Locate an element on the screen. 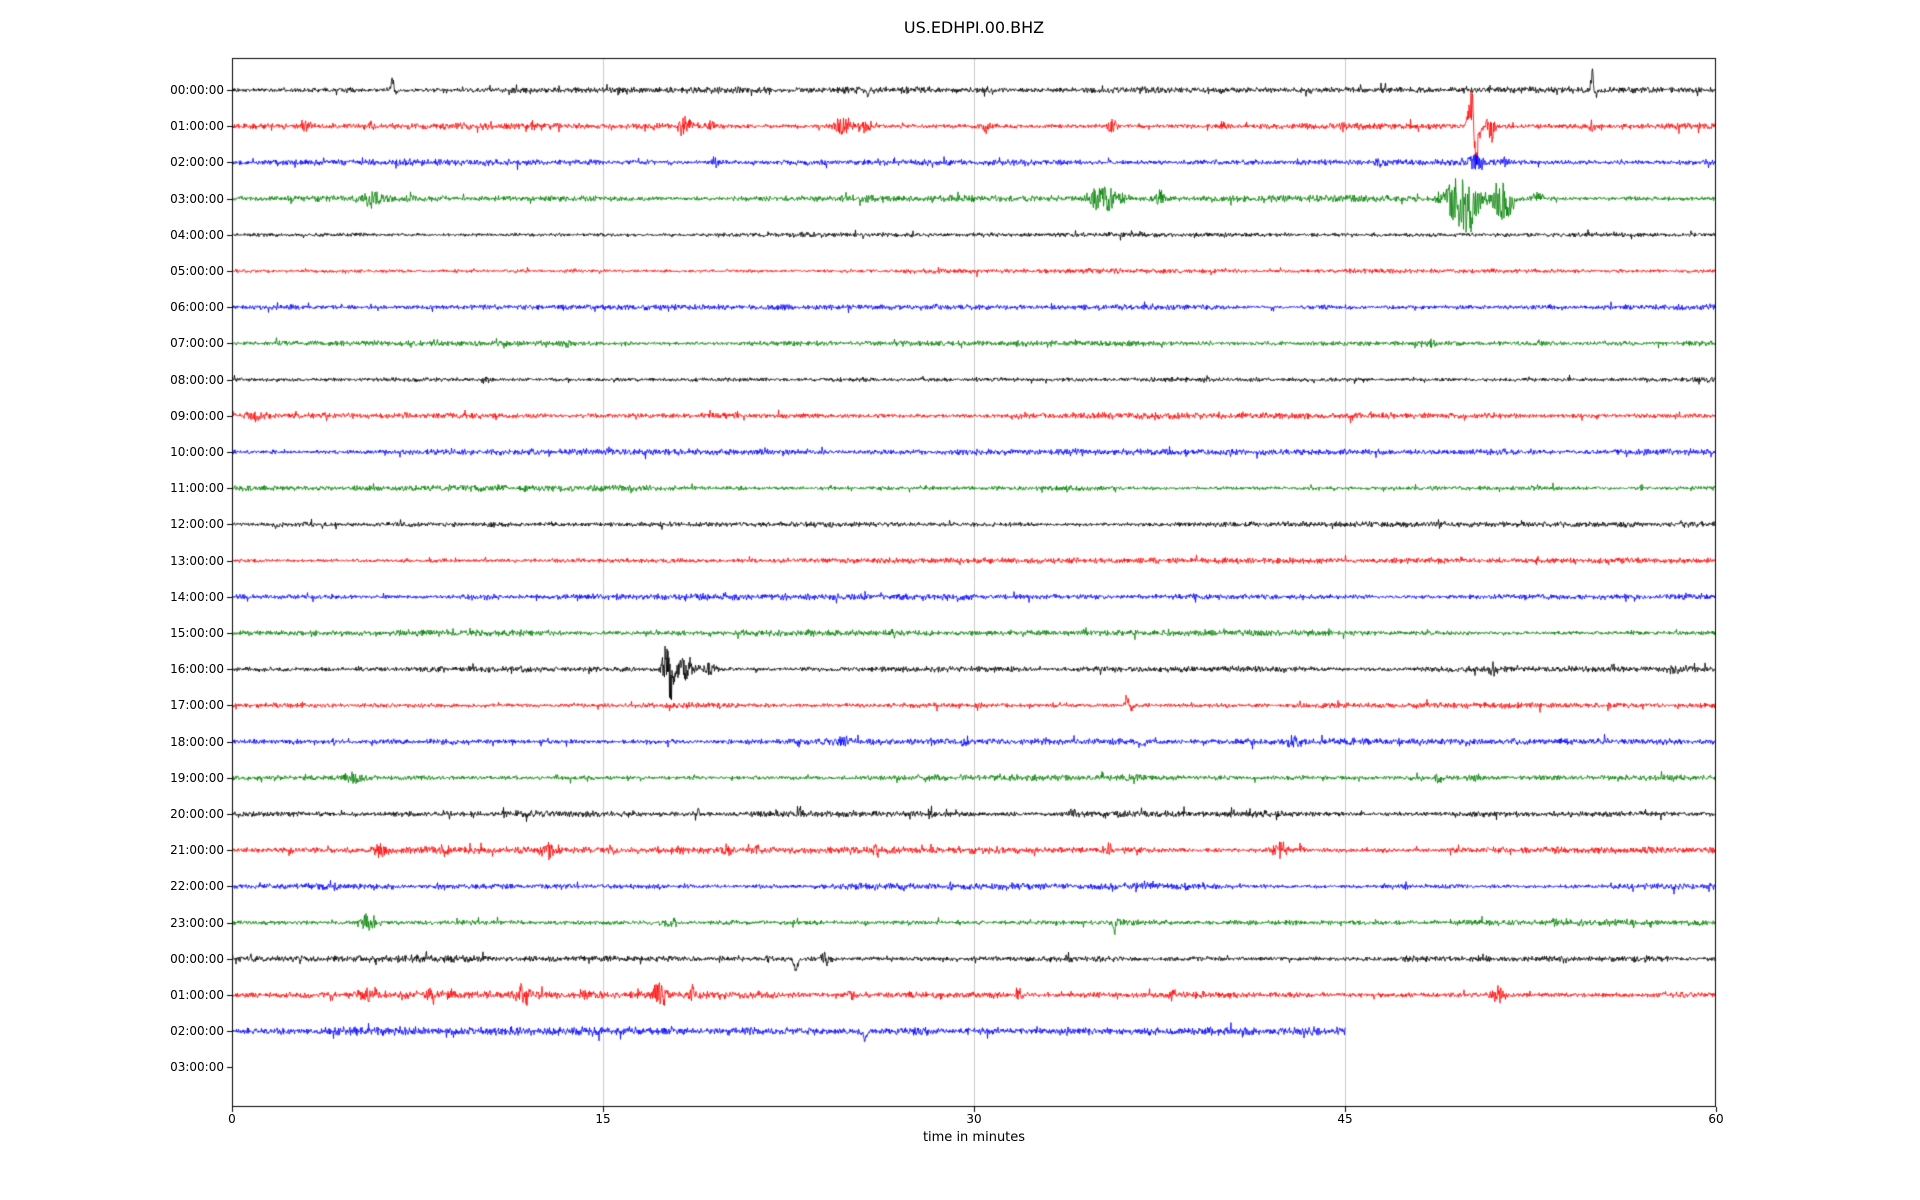 This screenshot has width=1920, height=1200. y-tick-label: 06:00:00 is located at coordinates (197, 307).